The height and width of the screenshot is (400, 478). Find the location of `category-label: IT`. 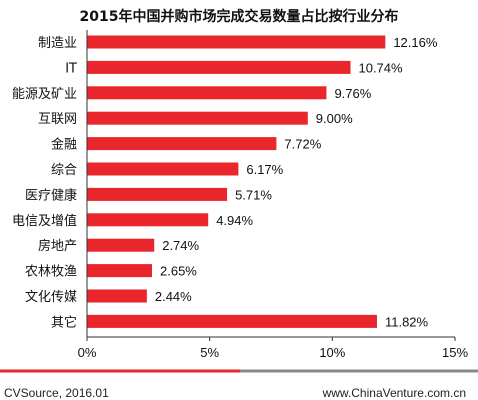

category-label: IT is located at coordinates (71, 68).